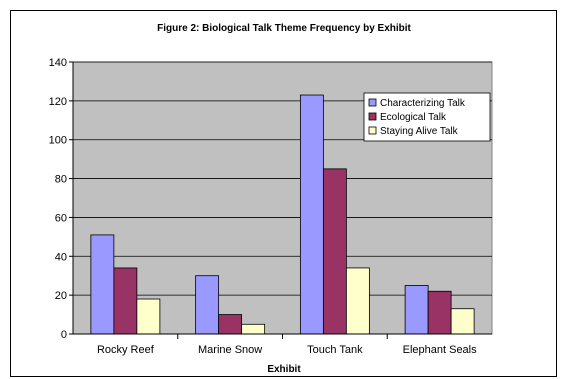  What do you see at coordinates (58, 63) in the screenshot?
I see `y-tick-label: 140` at bounding box center [58, 63].